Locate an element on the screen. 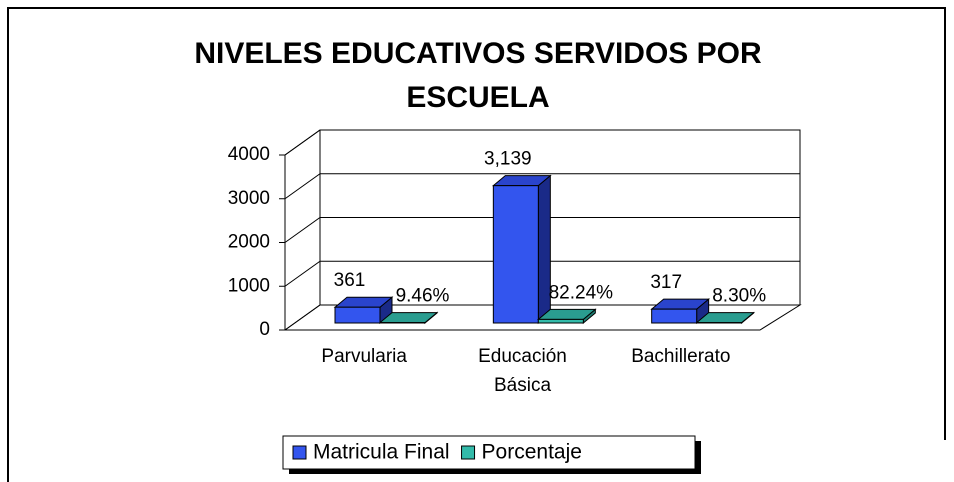 The image size is (954, 482). data-label: 8.30% is located at coordinates (739, 296).